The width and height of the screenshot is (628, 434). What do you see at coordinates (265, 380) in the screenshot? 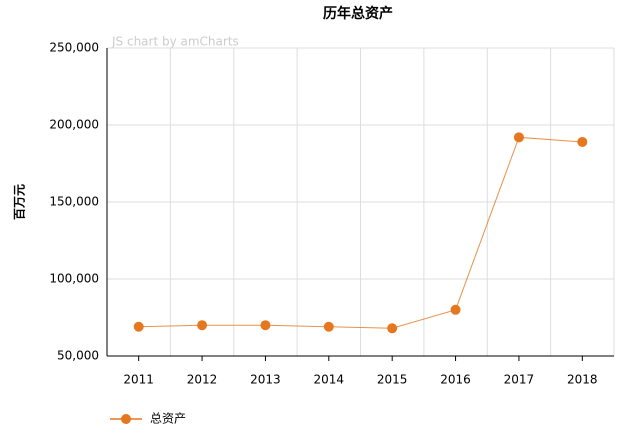
I see `x-tick-label: 2013` at bounding box center [265, 380].